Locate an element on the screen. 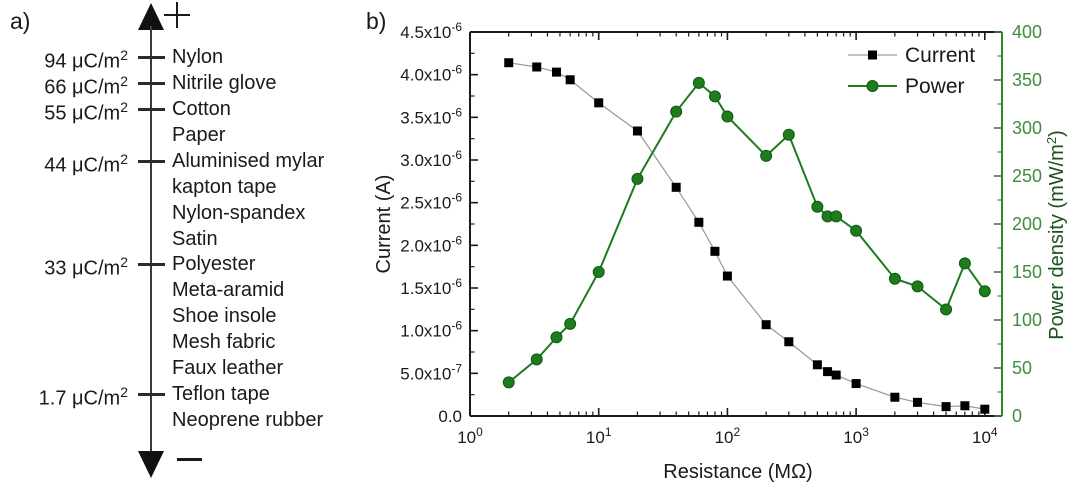  material-label: Shoe insole is located at coordinates (224, 316).